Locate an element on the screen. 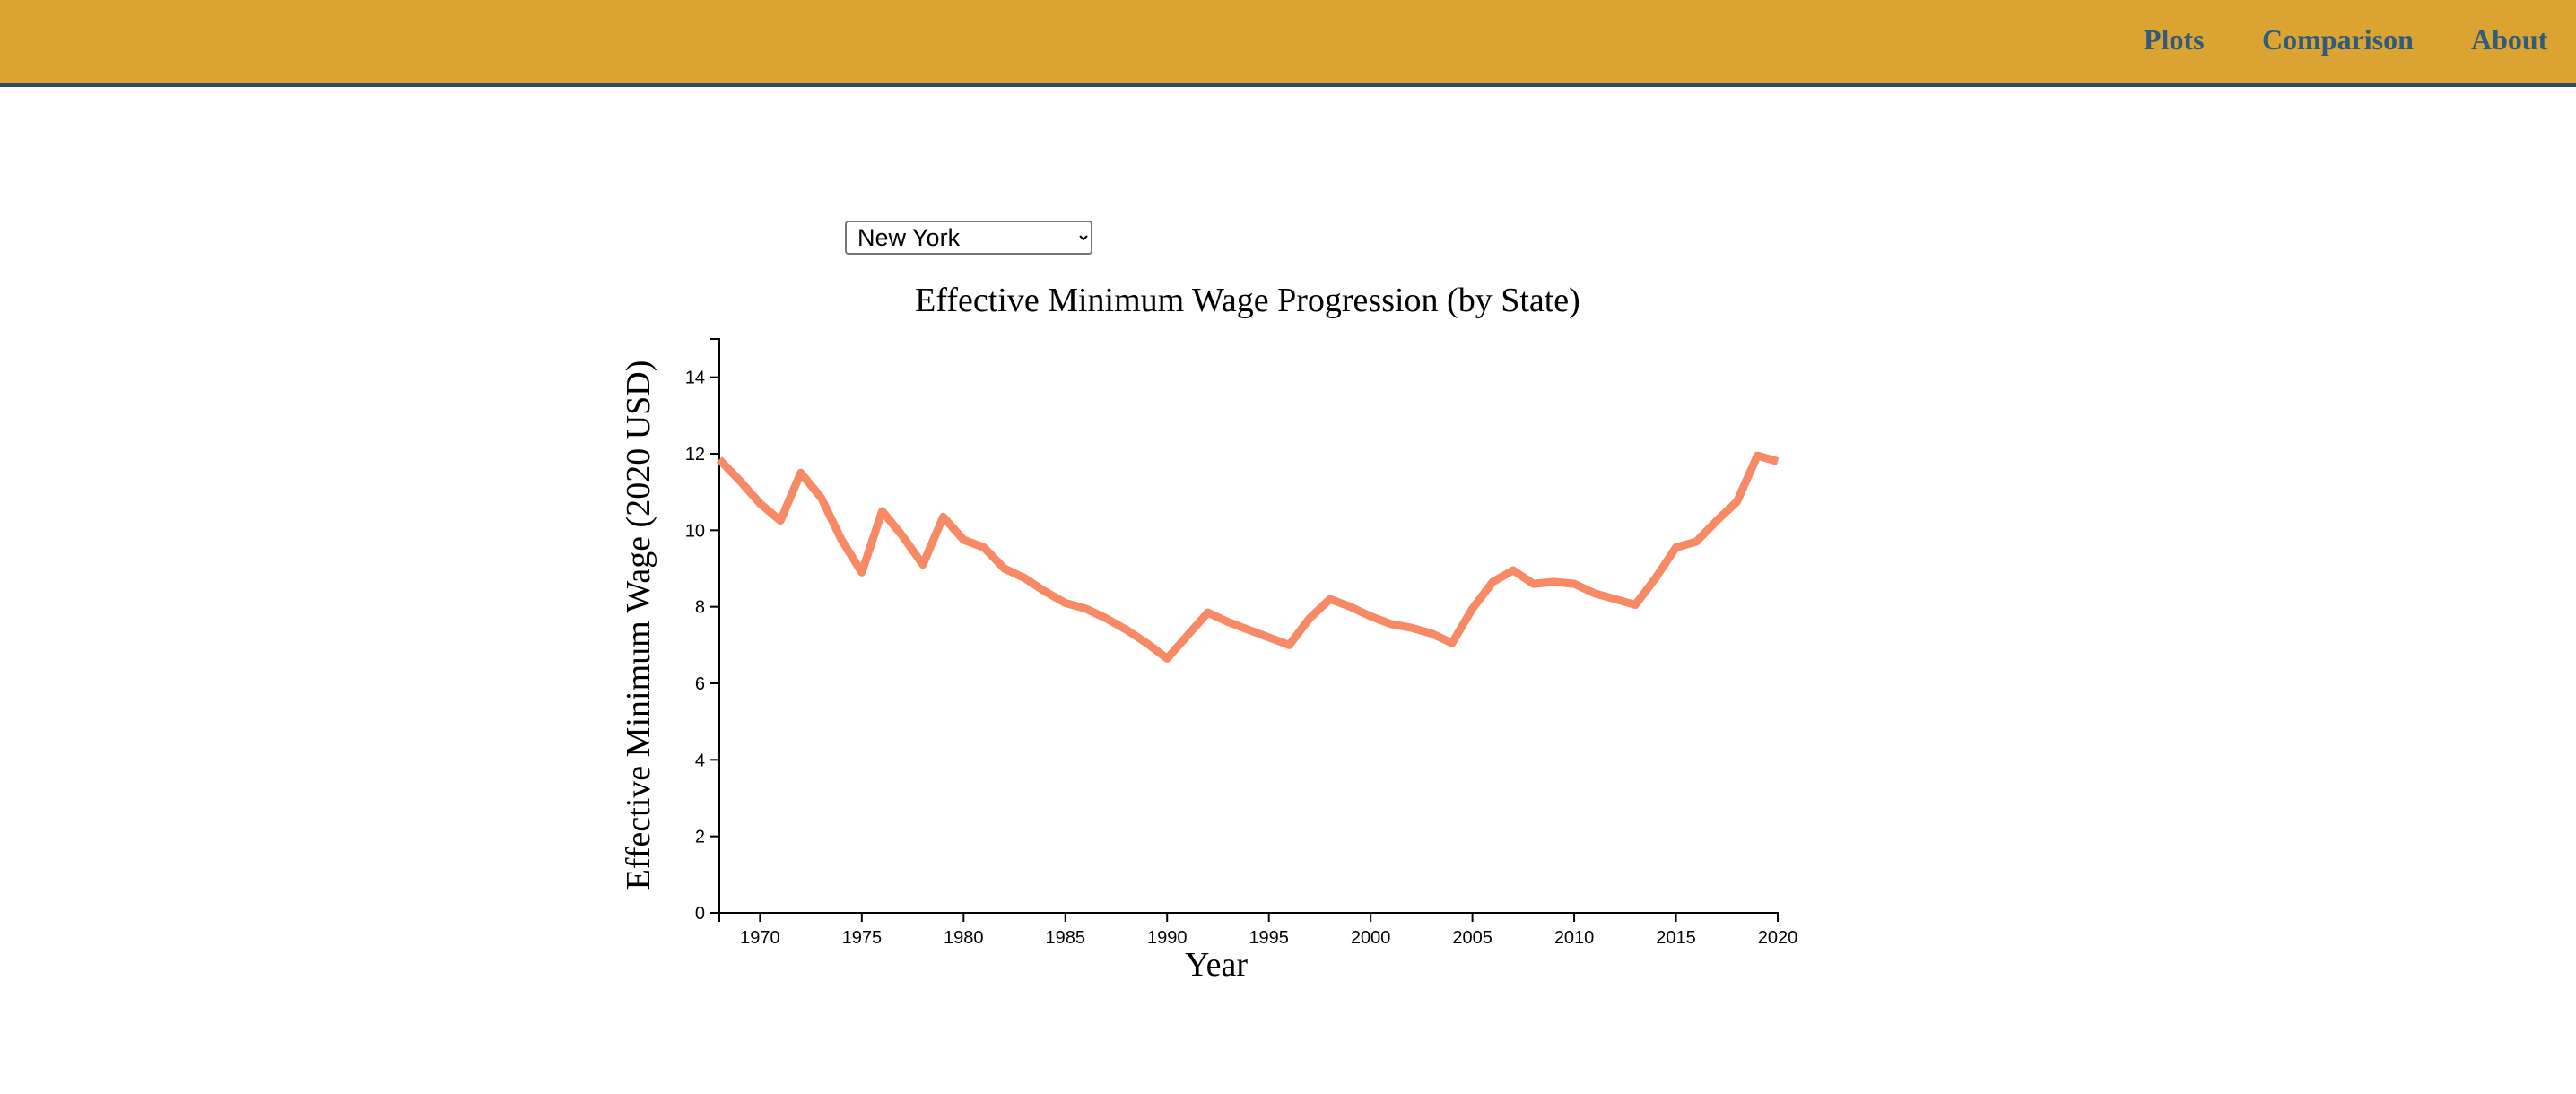  x-tick-label: 1990 is located at coordinates (1167, 938).